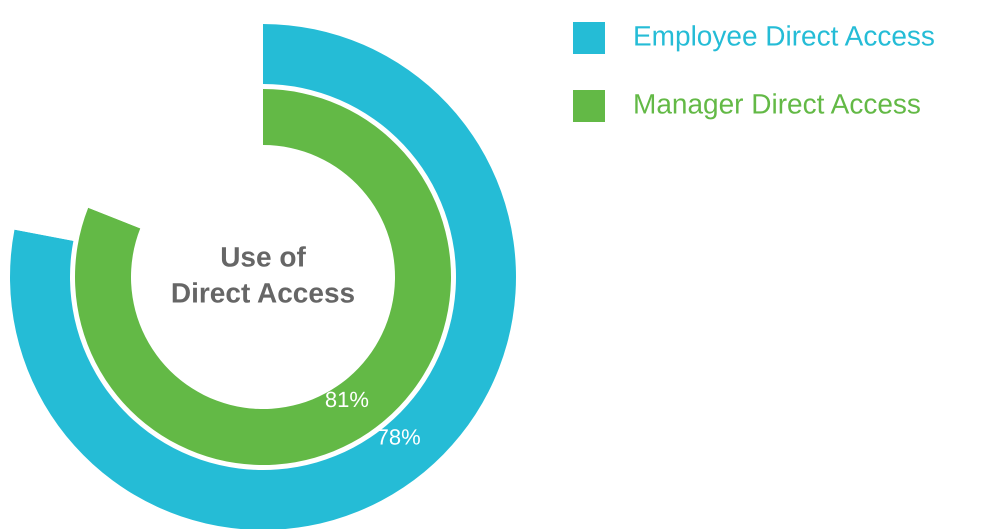 The height and width of the screenshot is (529, 982). I want to click on data-label: 78%, so click(398, 437).